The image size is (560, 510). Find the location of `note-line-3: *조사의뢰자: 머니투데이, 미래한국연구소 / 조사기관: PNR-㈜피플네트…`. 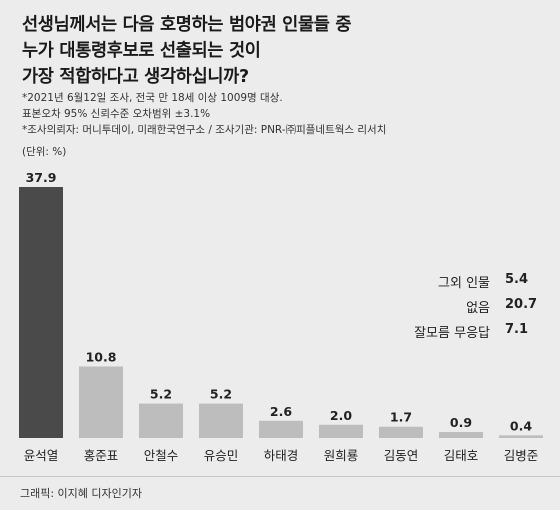

note-line-3: *조사의뢰자: 머니투데이, 미래한국연구소 / 조사기관: PNR-㈜피플네트… is located at coordinates (204, 130).